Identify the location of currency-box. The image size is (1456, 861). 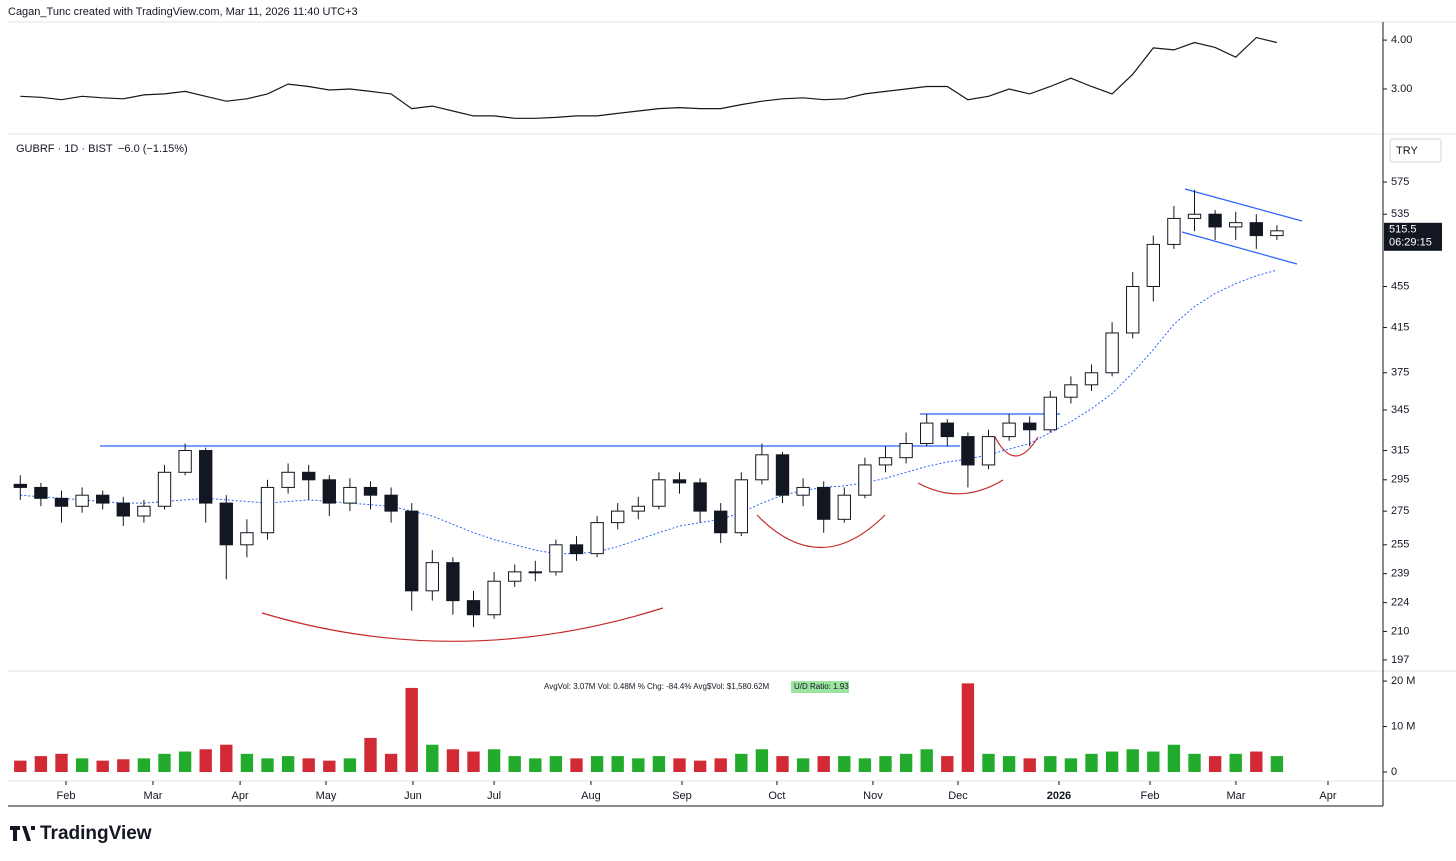
(1415, 150).